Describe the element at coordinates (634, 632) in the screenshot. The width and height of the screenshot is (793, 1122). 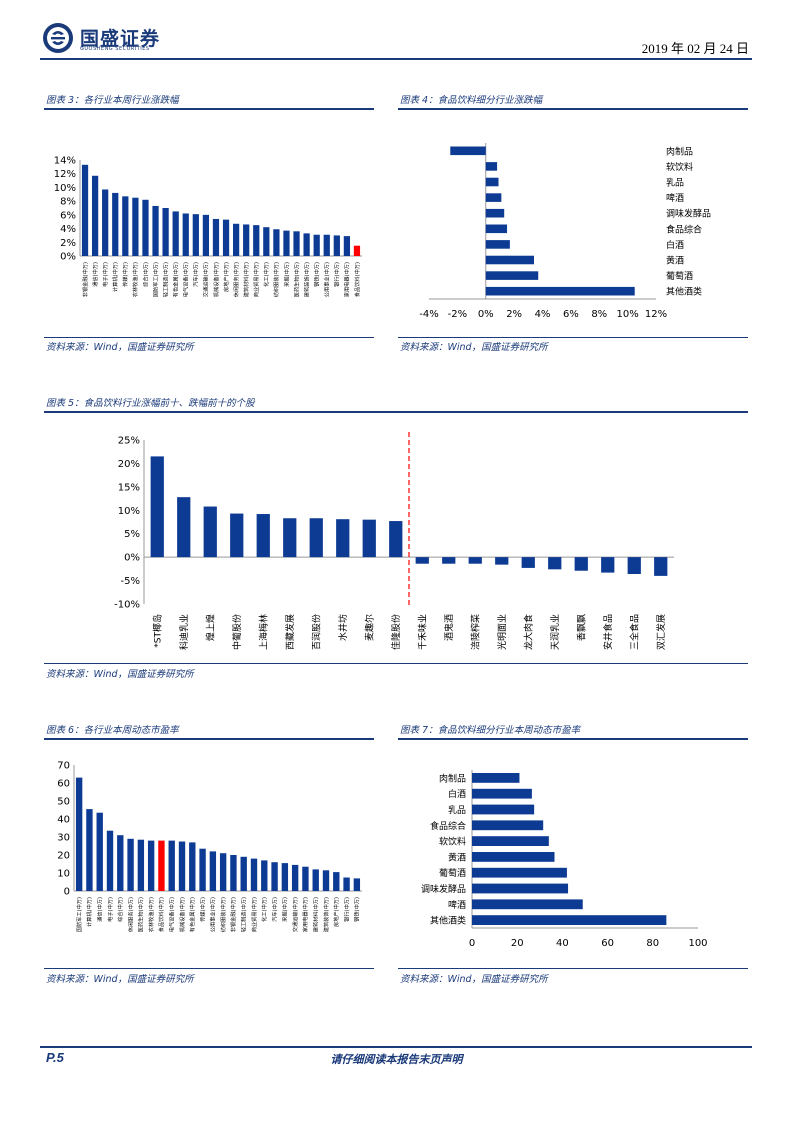
I see `category-label: 三全食品` at that location.